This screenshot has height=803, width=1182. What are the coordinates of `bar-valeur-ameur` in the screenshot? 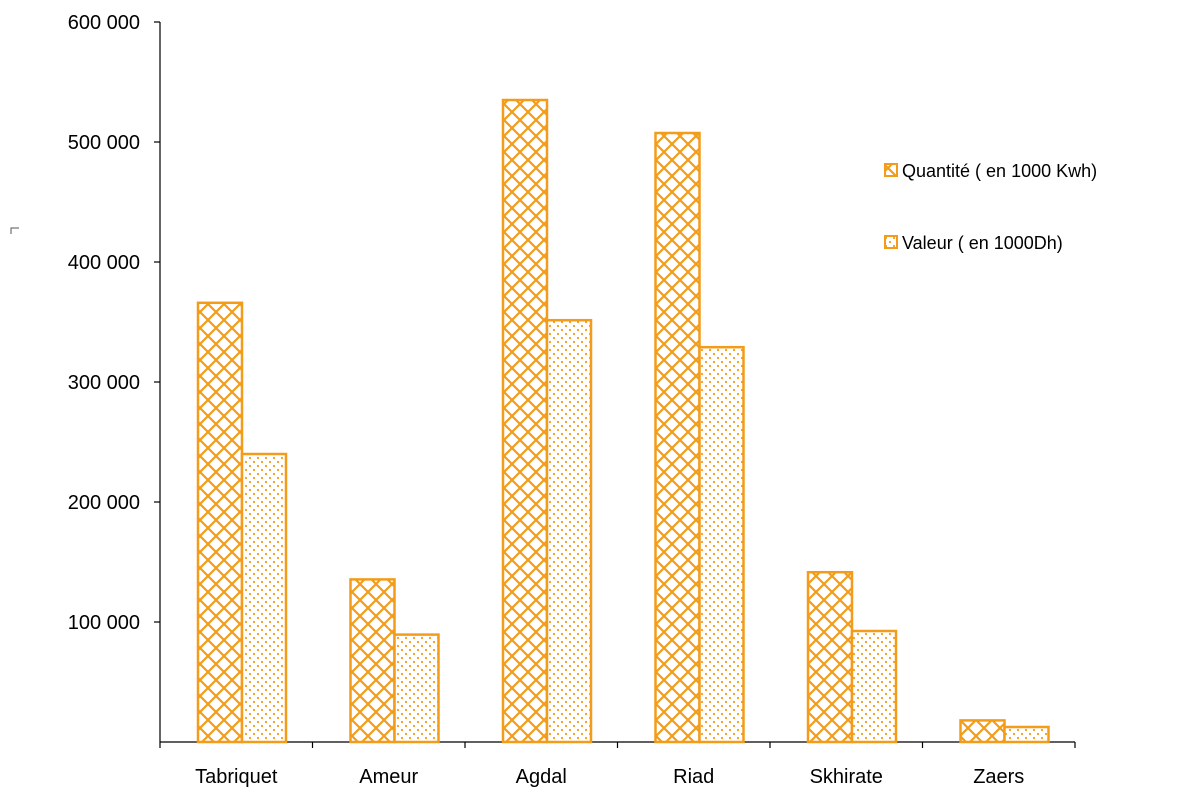 It's located at (416, 688).